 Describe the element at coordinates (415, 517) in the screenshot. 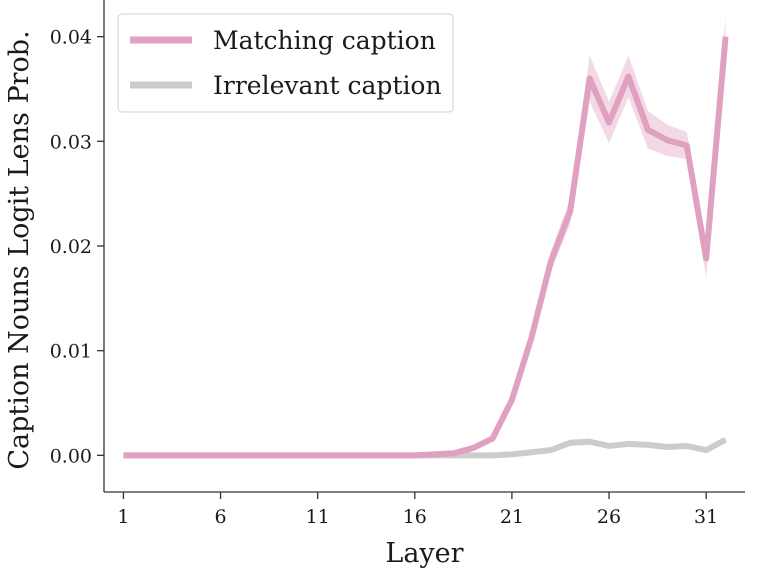

I see `x-tick-label: 16` at that location.